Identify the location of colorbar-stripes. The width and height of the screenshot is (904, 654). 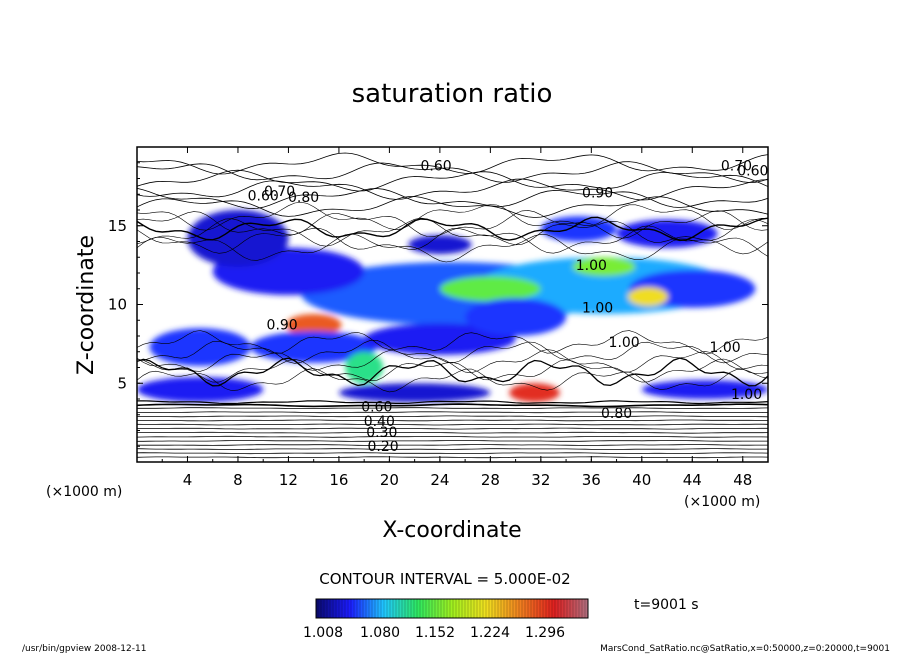
(451, 608).